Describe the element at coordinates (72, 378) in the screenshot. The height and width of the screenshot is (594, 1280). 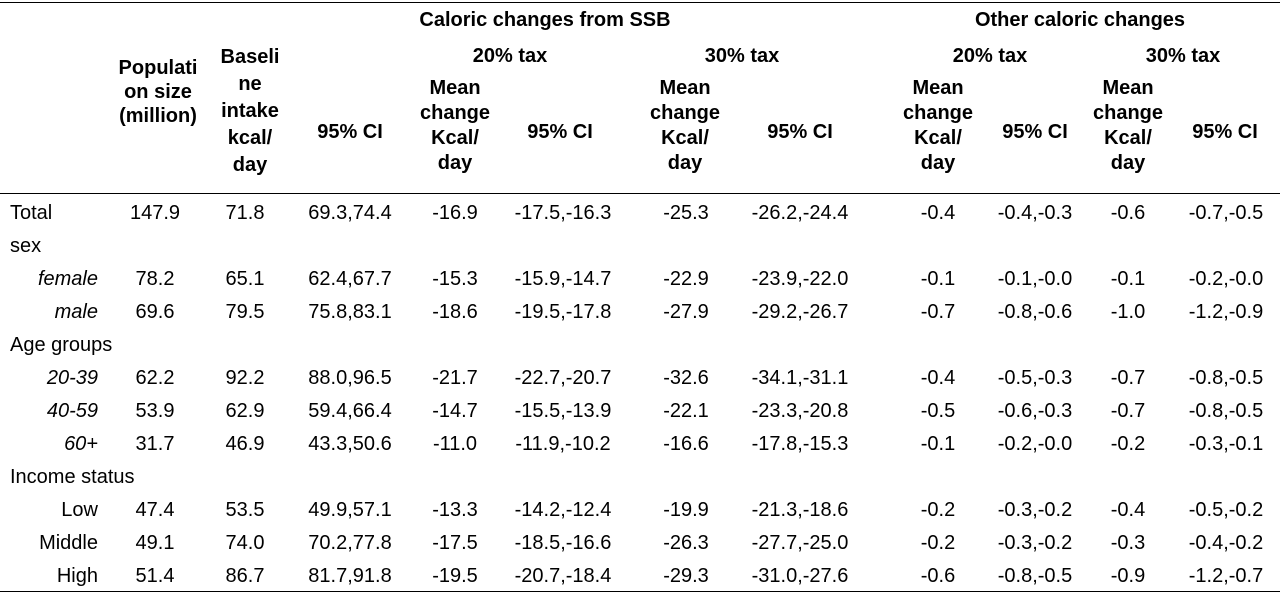
I see `row-label: 20-39` at that location.